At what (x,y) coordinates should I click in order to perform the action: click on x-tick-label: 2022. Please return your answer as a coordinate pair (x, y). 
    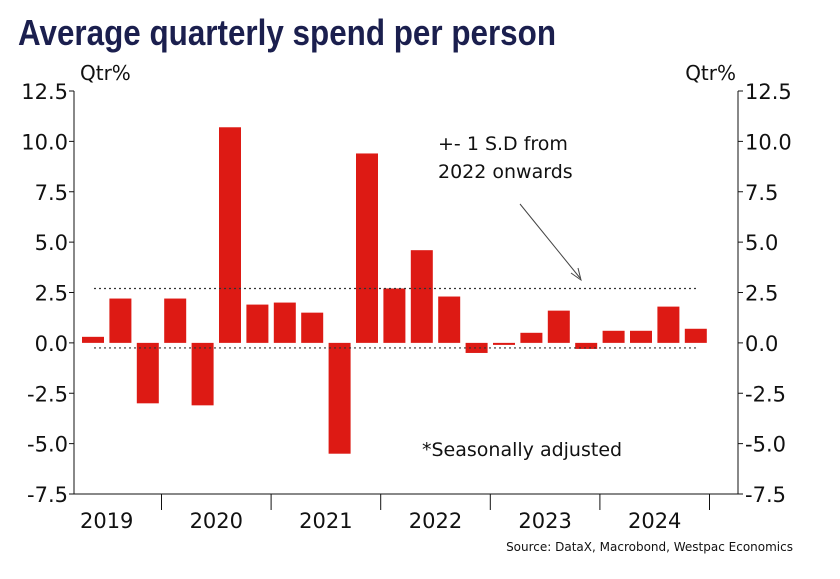
    Looking at the image, I should click on (435, 521).